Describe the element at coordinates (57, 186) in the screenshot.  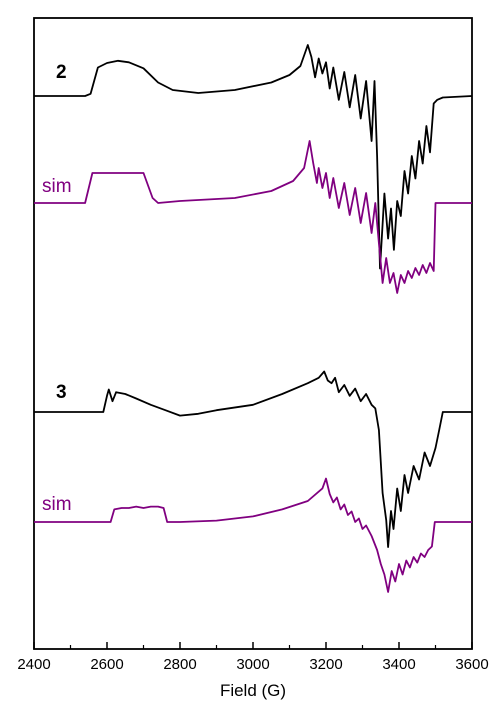
I see `trace-2-label: sim` at that location.